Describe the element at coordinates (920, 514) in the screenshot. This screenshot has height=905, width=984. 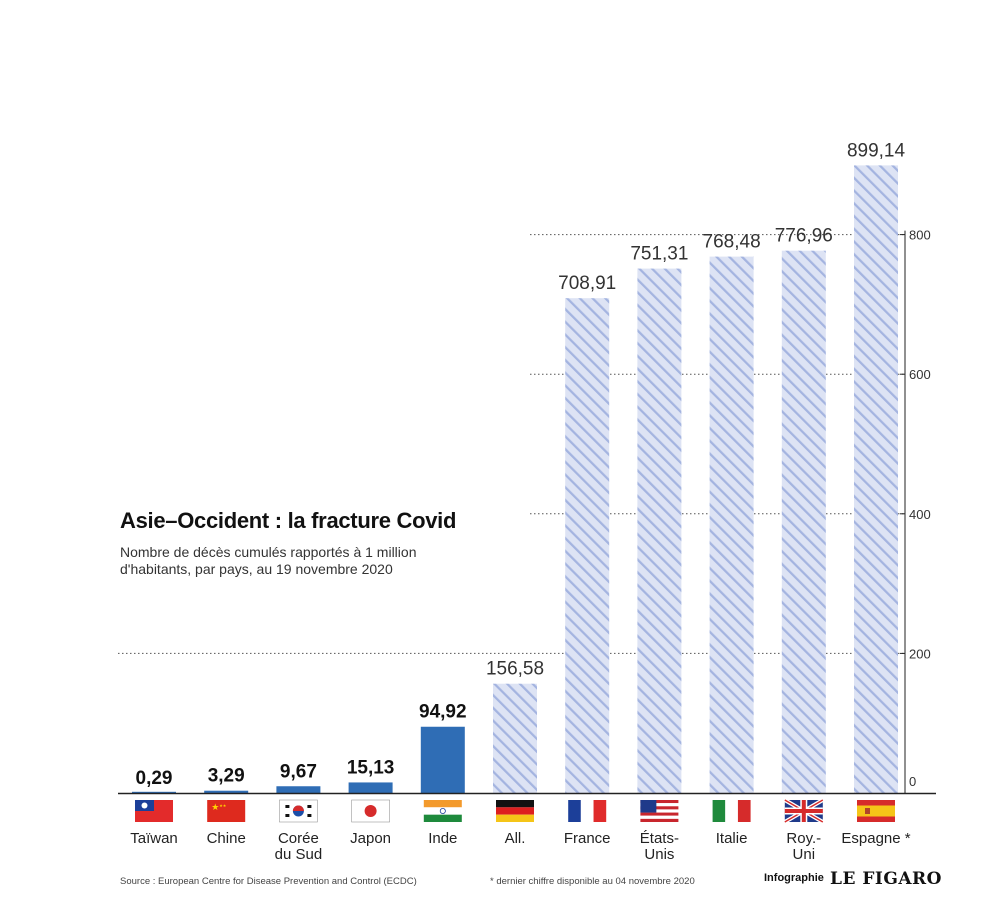
I see `ytick-label-400: 400` at that location.